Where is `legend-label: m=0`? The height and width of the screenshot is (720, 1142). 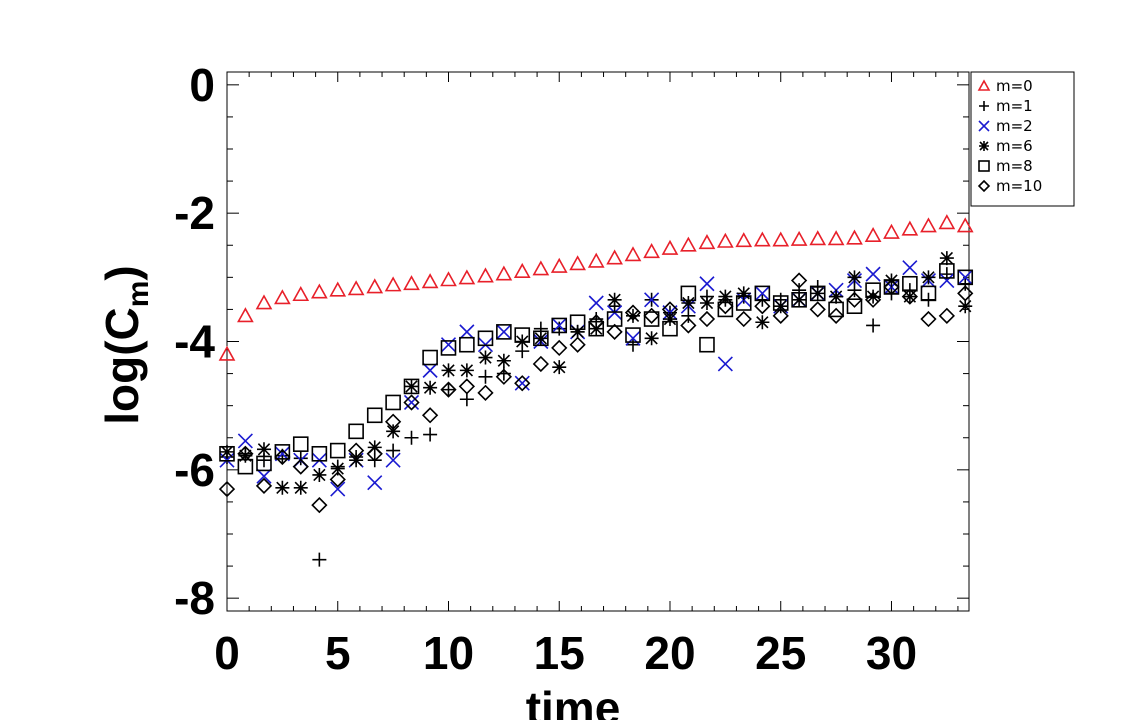
legend-label: m=0 is located at coordinates (1014, 86).